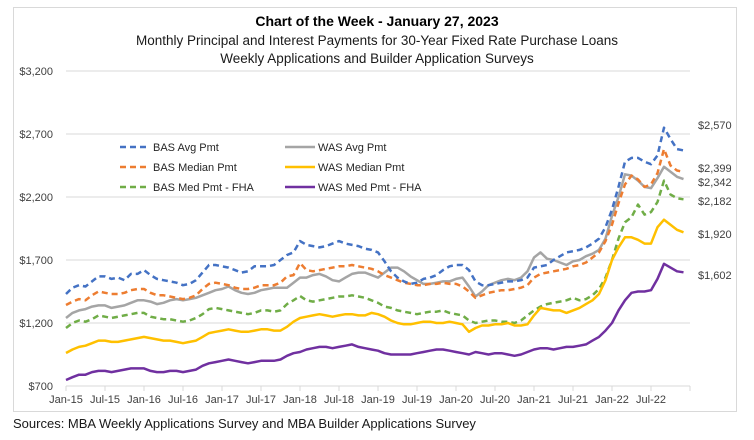 The height and width of the screenshot is (440, 754). I want to click on legend-label: BAS Med Pmt - FHA, so click(204, 188).